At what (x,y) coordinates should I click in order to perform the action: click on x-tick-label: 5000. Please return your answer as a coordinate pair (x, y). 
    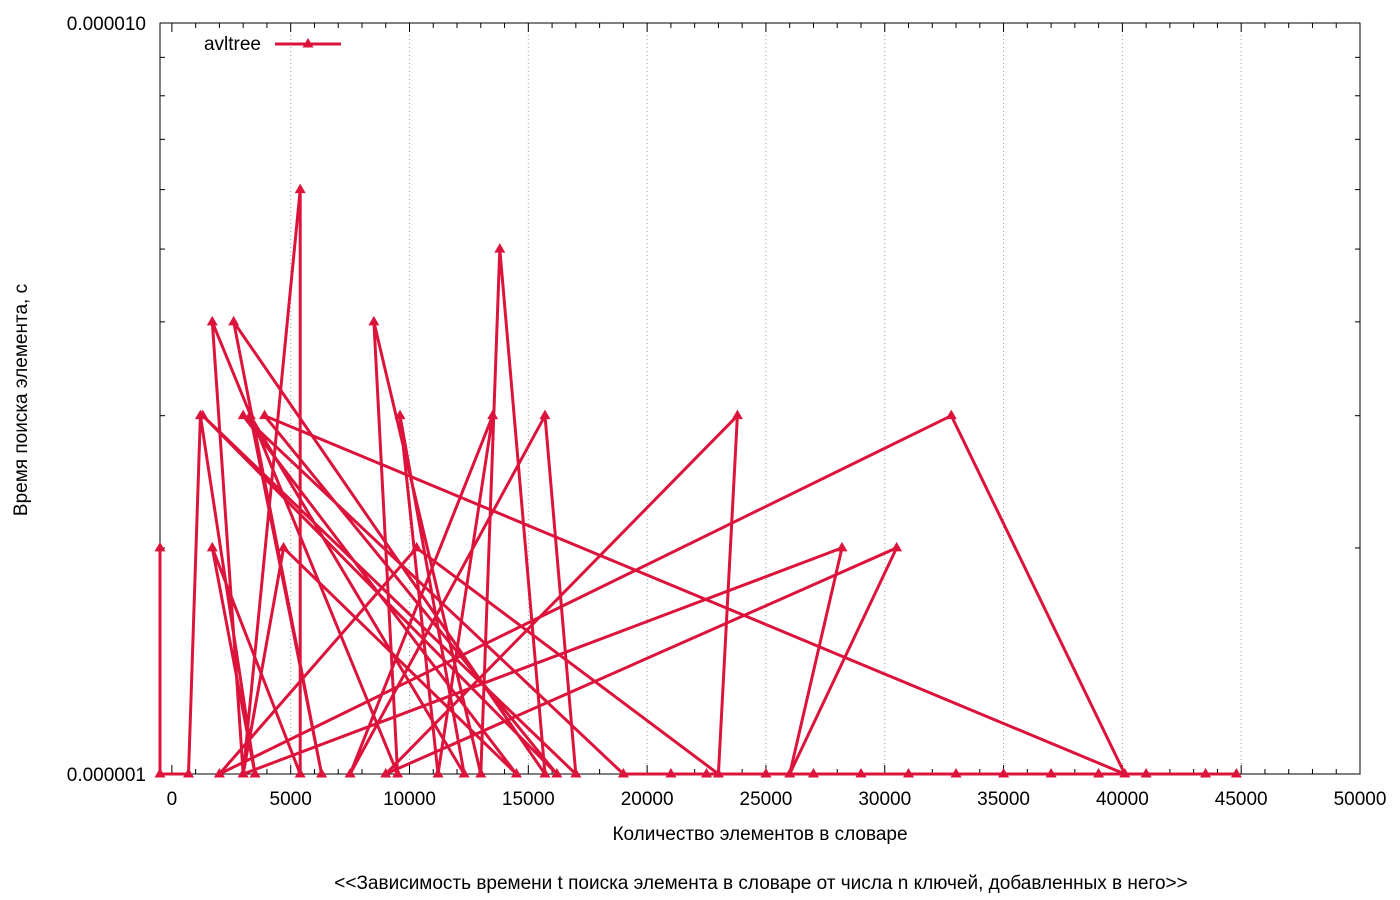
    Looking at the image, I should click on (291, 799).